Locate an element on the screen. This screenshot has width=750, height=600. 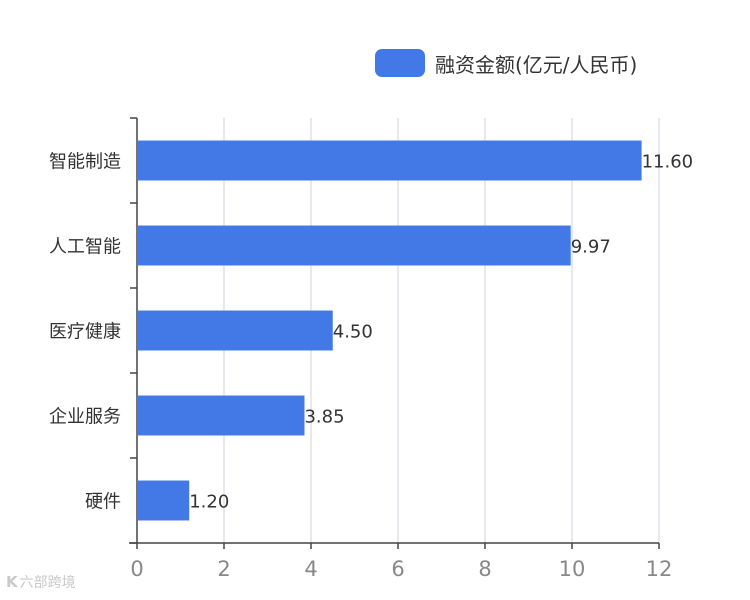
x-tick-label: 12 is located at coordinates (659, 569).